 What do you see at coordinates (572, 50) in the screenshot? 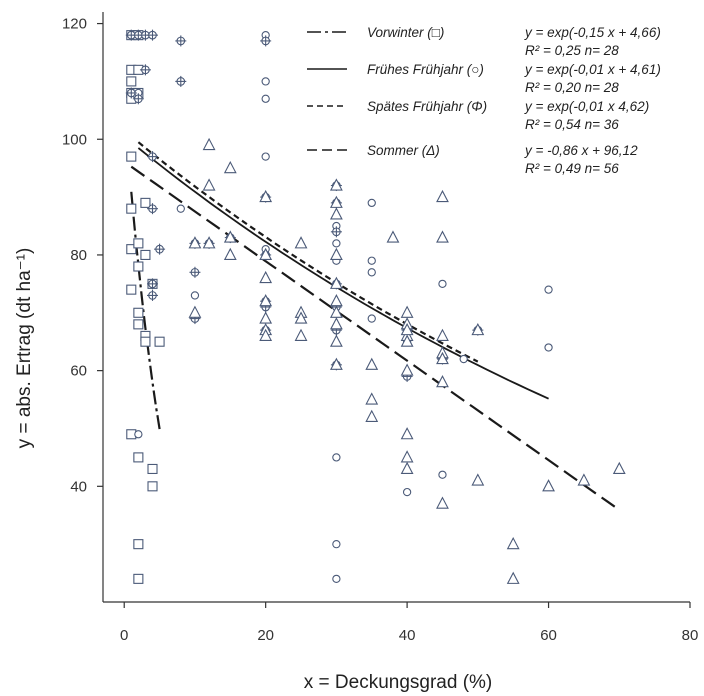
I see `legend-stats: R² = 0,25 n= 28` at bounding box center [572, 50].